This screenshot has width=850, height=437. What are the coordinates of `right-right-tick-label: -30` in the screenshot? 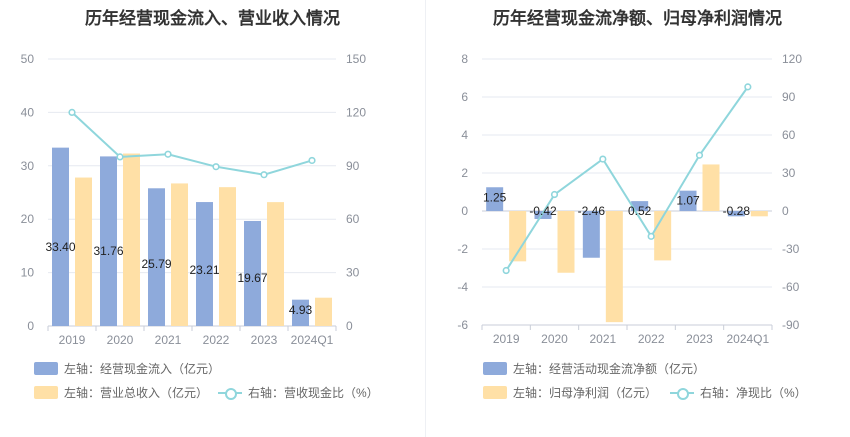 It's located at (791, 249).